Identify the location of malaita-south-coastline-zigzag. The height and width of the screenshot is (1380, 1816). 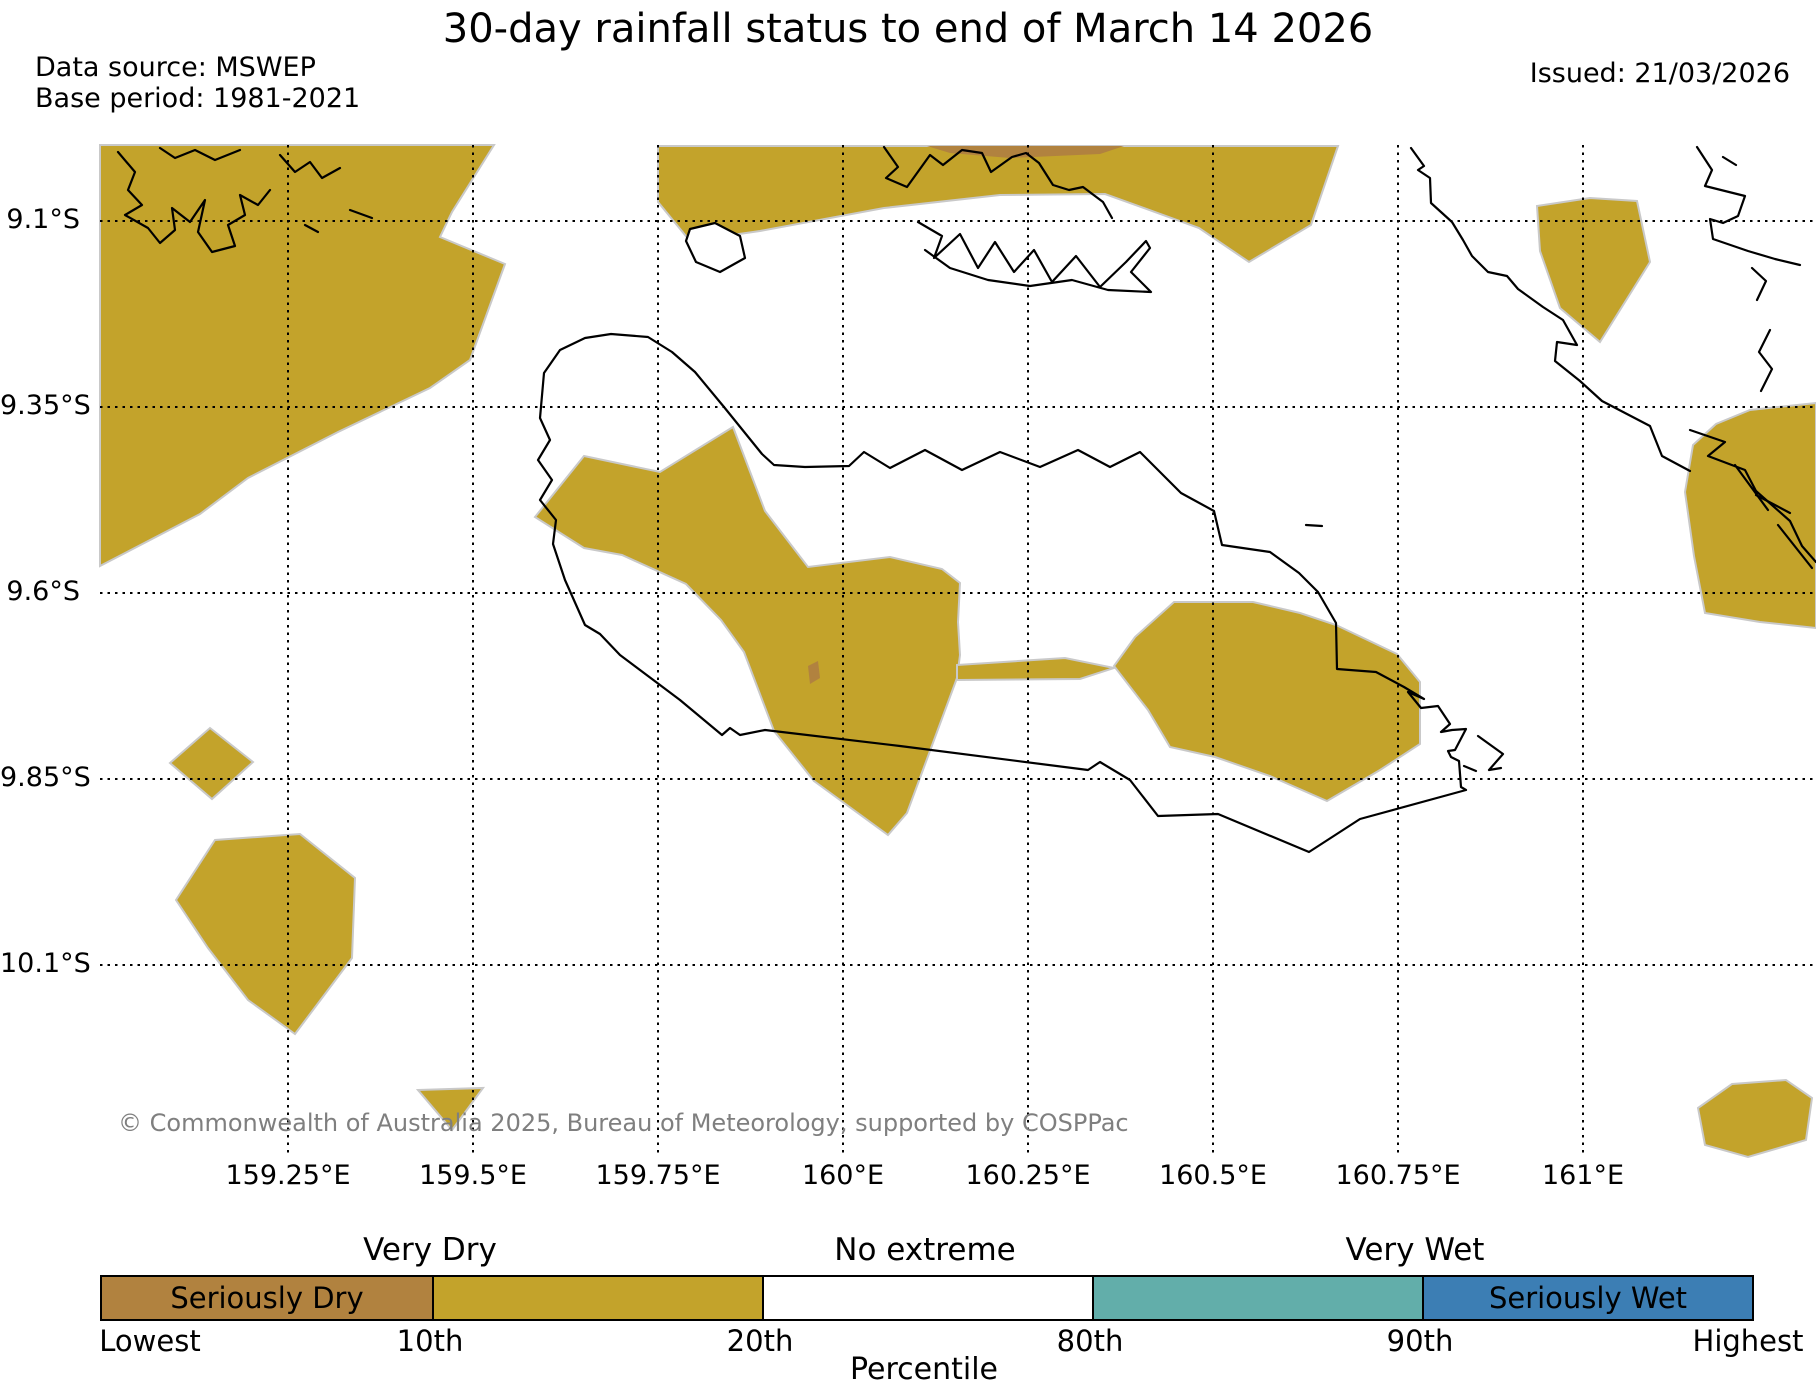
(1752, 499).